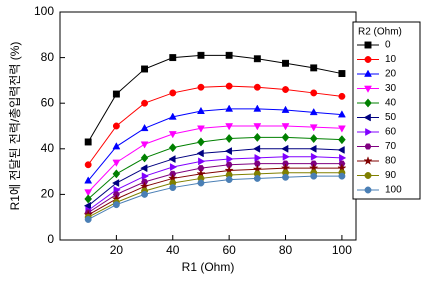 The height and width of the screenshot is (285, 422). I want to click on legend-label: 50, so click(391, 117).